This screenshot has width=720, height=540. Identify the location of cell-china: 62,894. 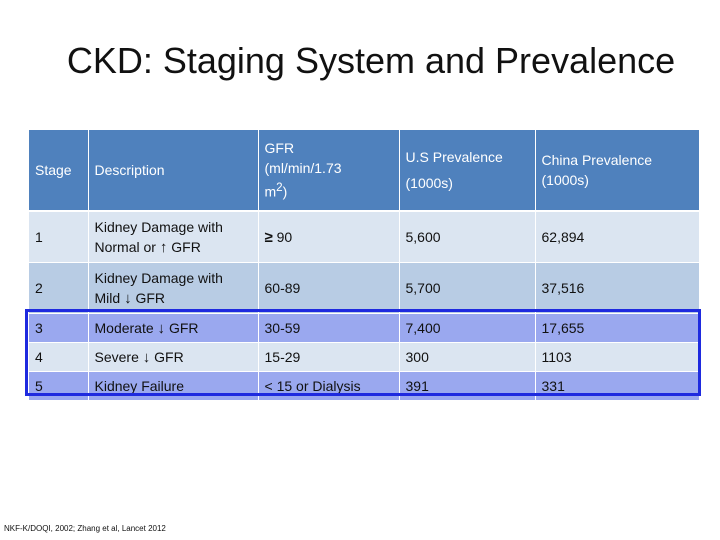
(617, 237).